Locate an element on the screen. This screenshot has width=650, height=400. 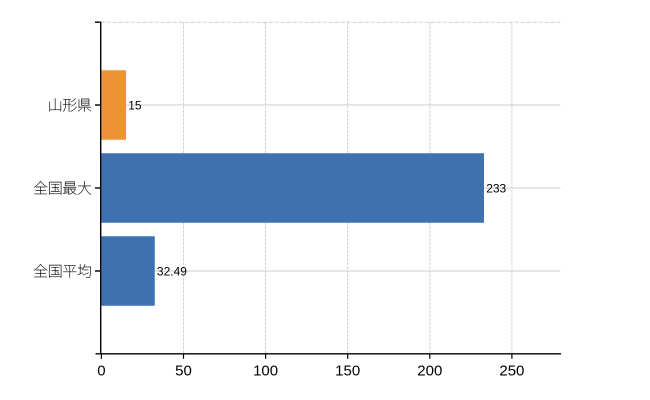
svg-text: 233 is located at coordinates (496, 188).